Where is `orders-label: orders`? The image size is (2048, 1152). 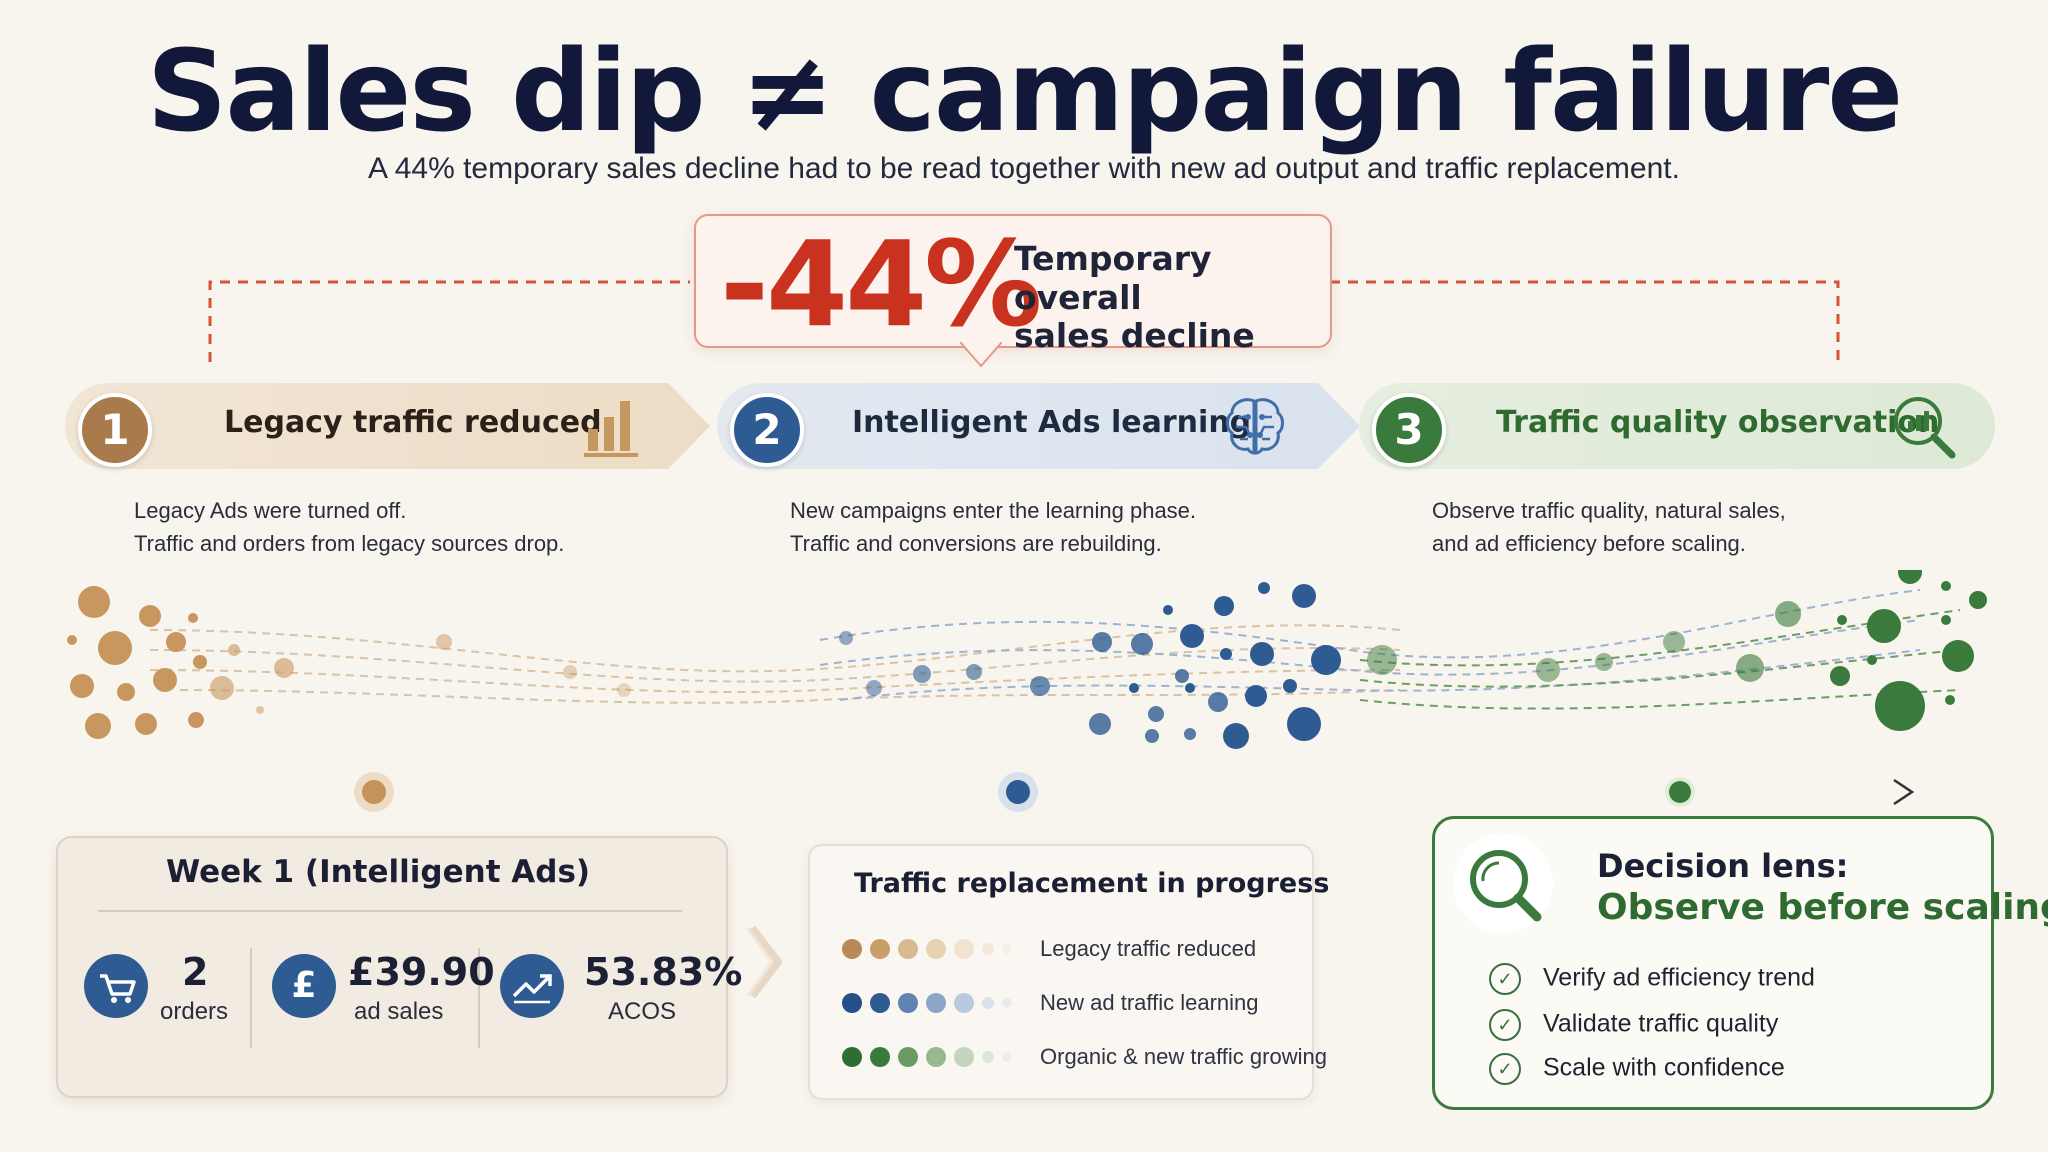 orders-label: orders is located at coordinates (194, 1011).